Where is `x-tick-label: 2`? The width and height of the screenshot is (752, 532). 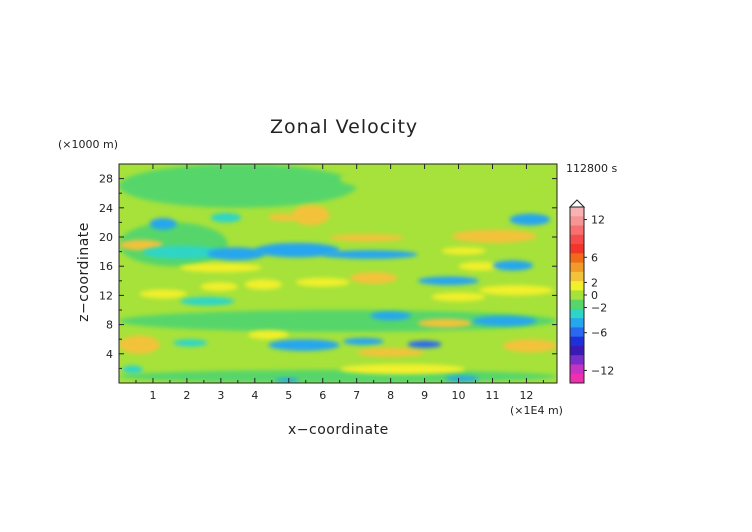
x-tick-label: 2 is located at coordinates (186, 395).